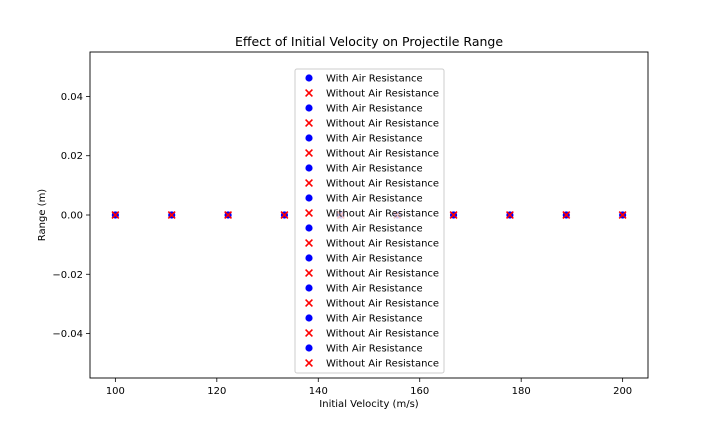 This screenshot has width=720, height=432. Describe the element at coordinates (72, 97) in the screenshot. I see `y-tick-label: 0.04` at that location.